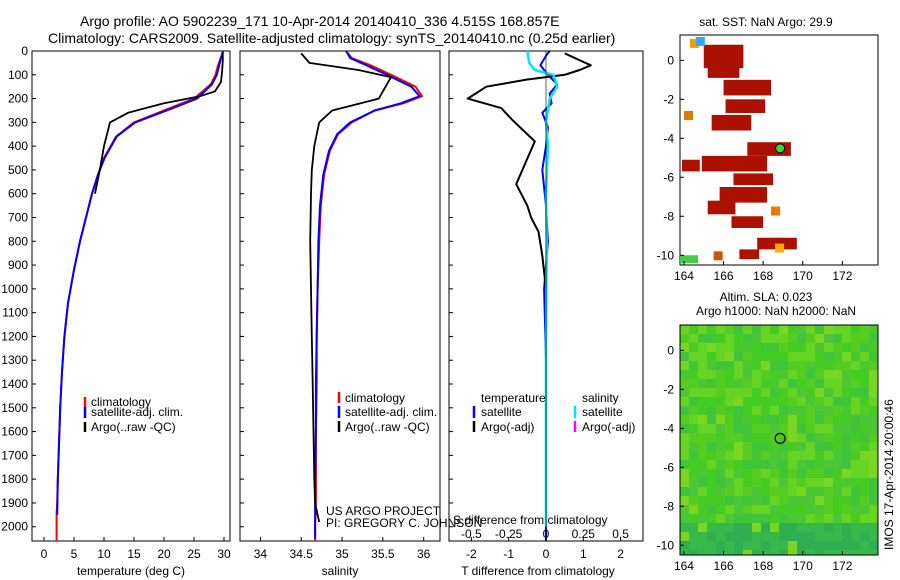  Describe the element at coordinates (529, 295) in the screenshot. I see `difference-series` at that location.